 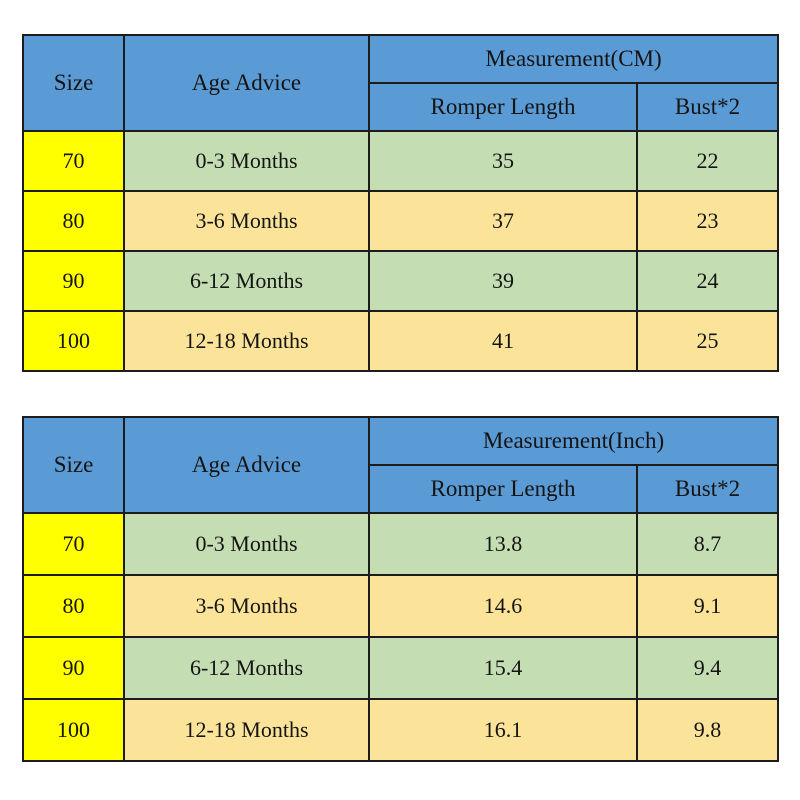 What do you see at coordinates (707, 606) in the screenshot?
I see `bust-cell: 9.1` at bounding box center [707, 606].